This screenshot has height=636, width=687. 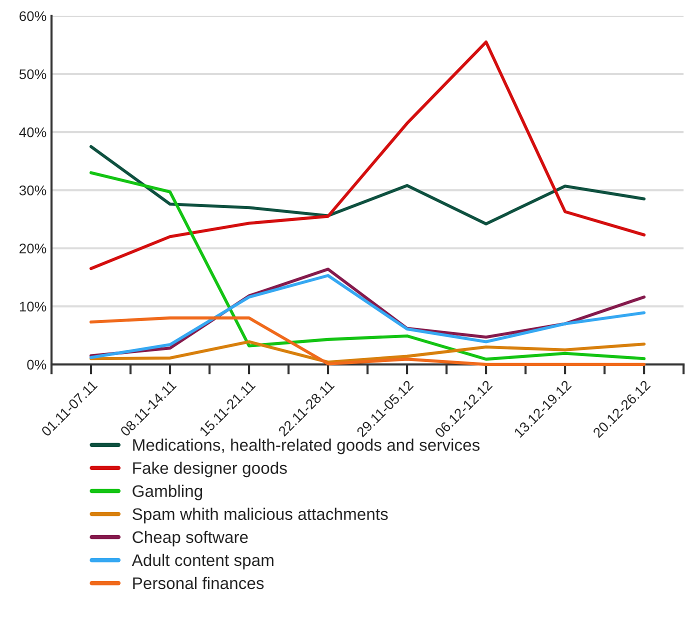 What do you see at coordinates (167, 492) in the screenshot?
I see `legend-label: Gambling` at bounding box center [167, 492].